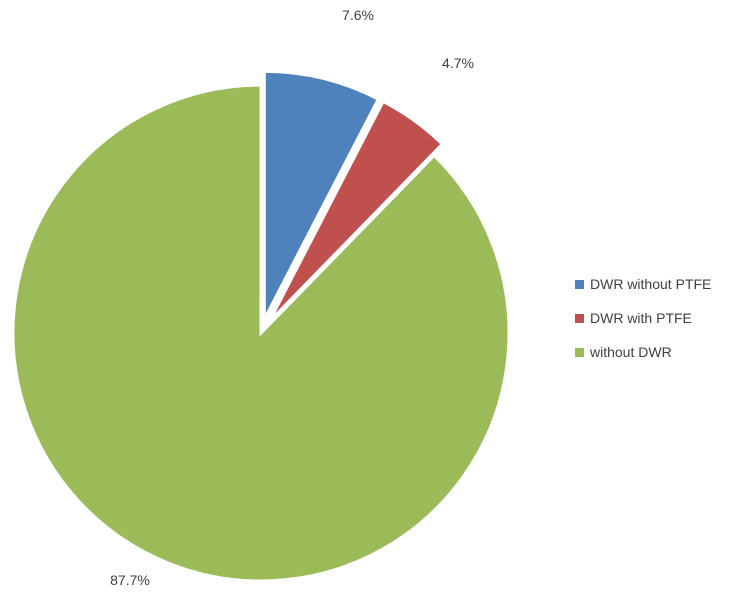 The image size is (742, 592). I want to click on legend-item-without-dwr: without DWR, so click(643, 352).